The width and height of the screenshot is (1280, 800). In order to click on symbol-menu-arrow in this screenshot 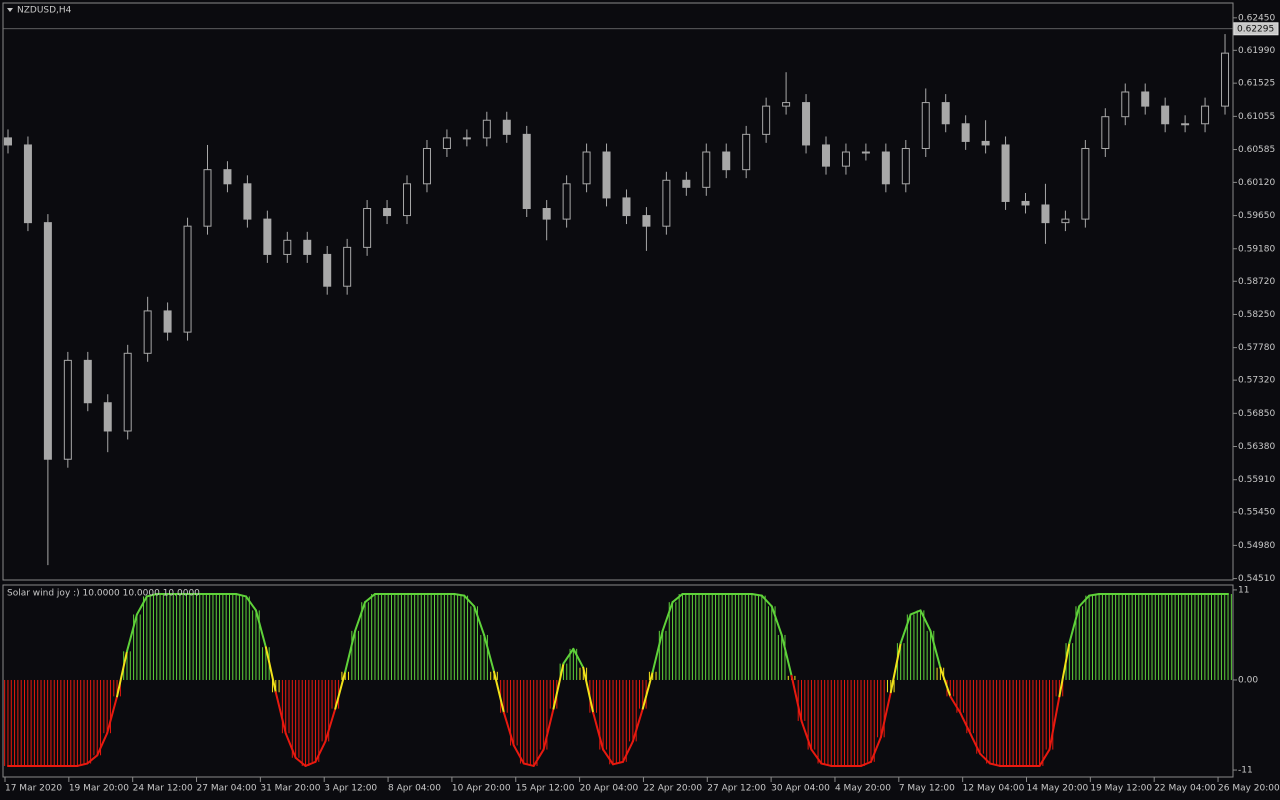, I will do `click(10, 10)`.